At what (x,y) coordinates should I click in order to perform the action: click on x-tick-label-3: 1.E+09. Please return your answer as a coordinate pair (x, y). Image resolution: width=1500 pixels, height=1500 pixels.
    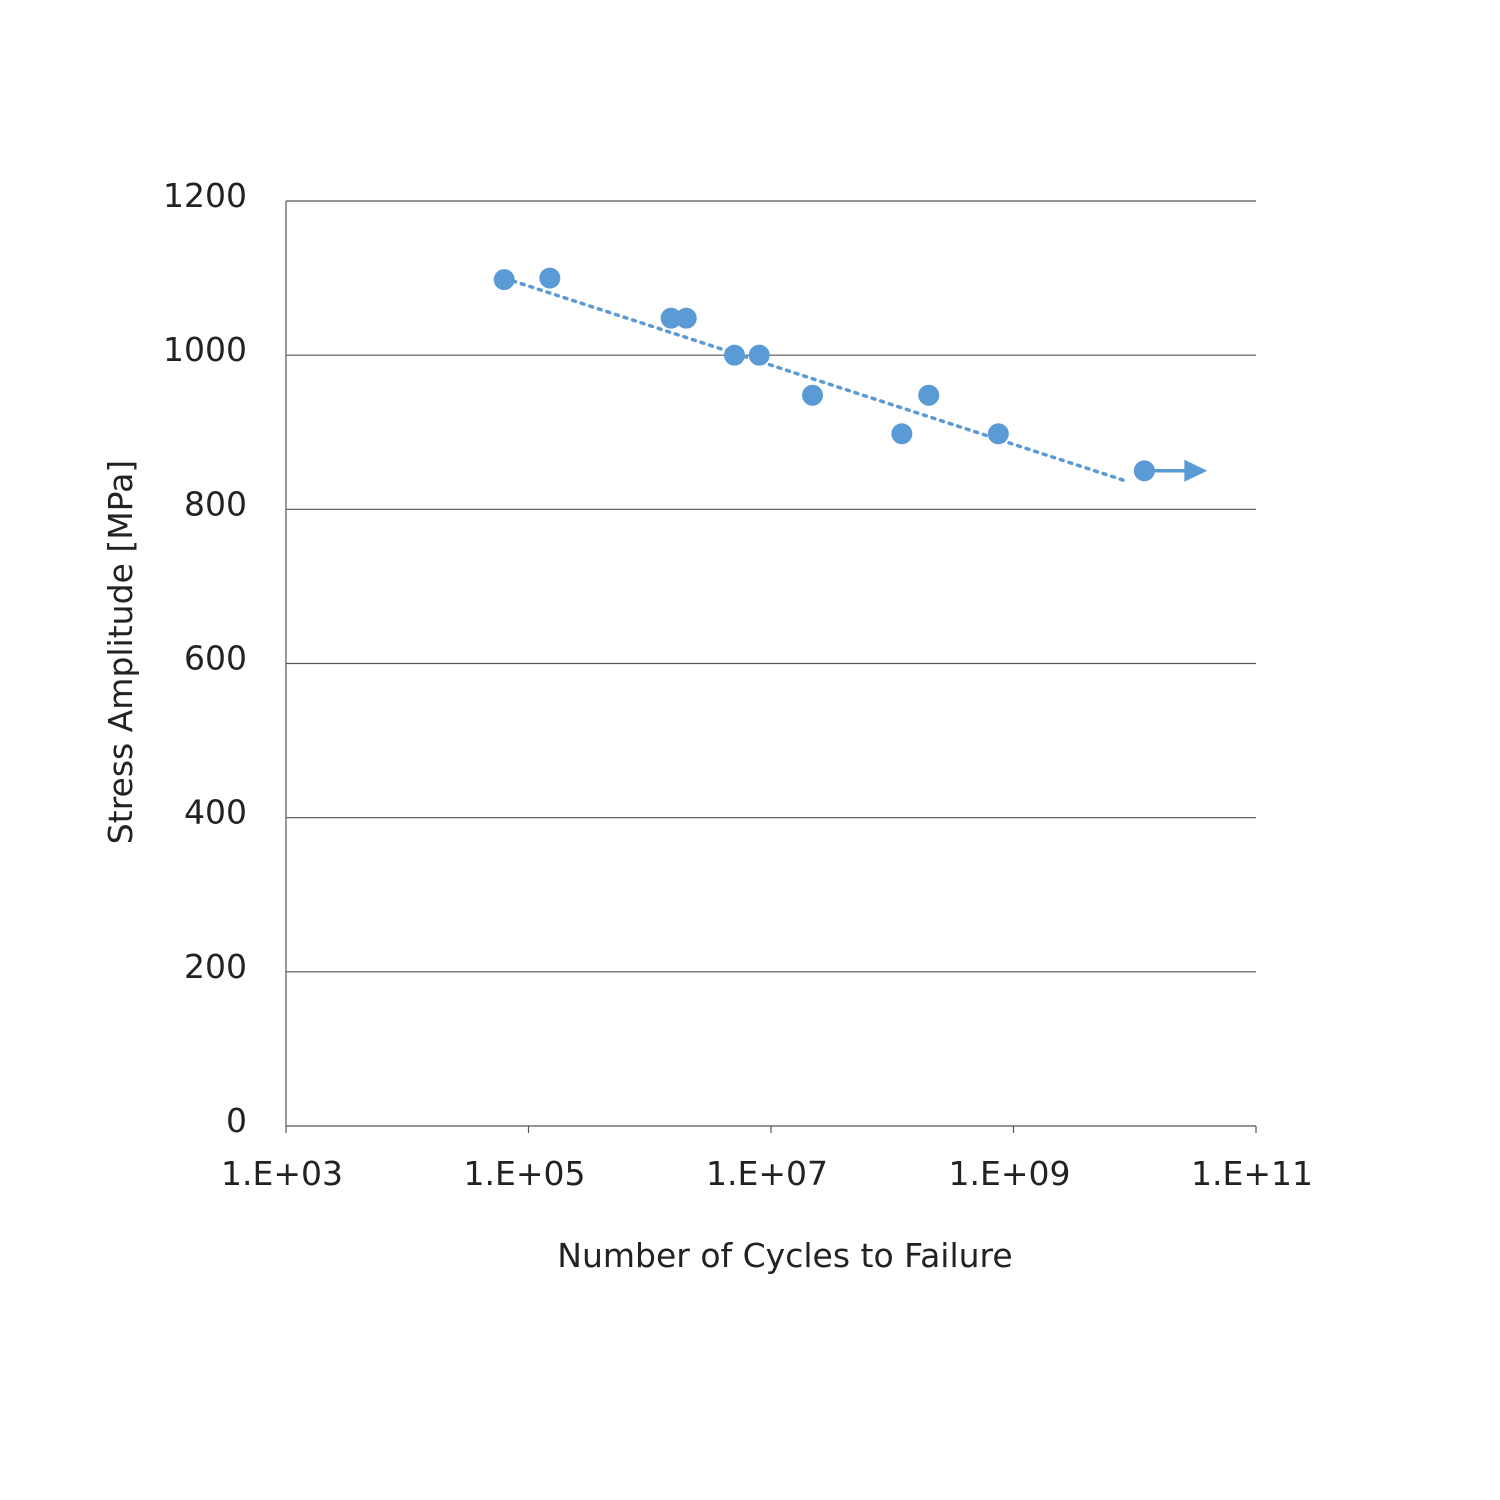
    Looking at the image, I should click on (1010, 1173).